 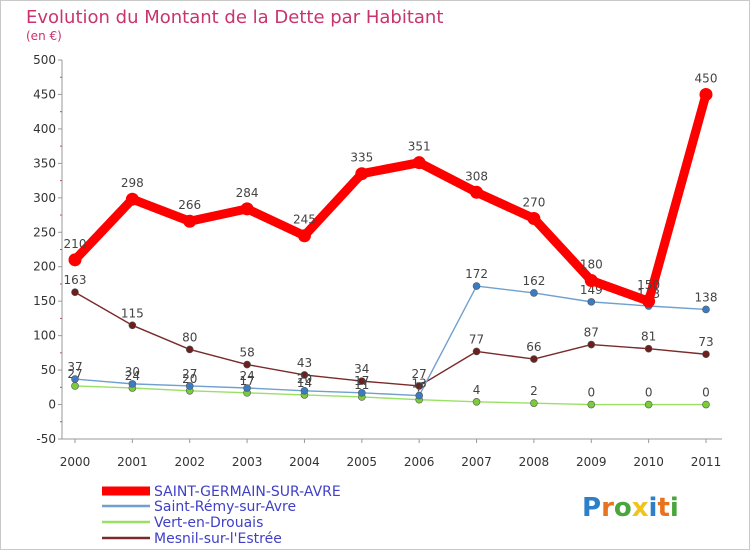 What do you see at coordinates (533, 281) in the screenshot?
I see `data-label: 162` at bounding box center [533, 281].